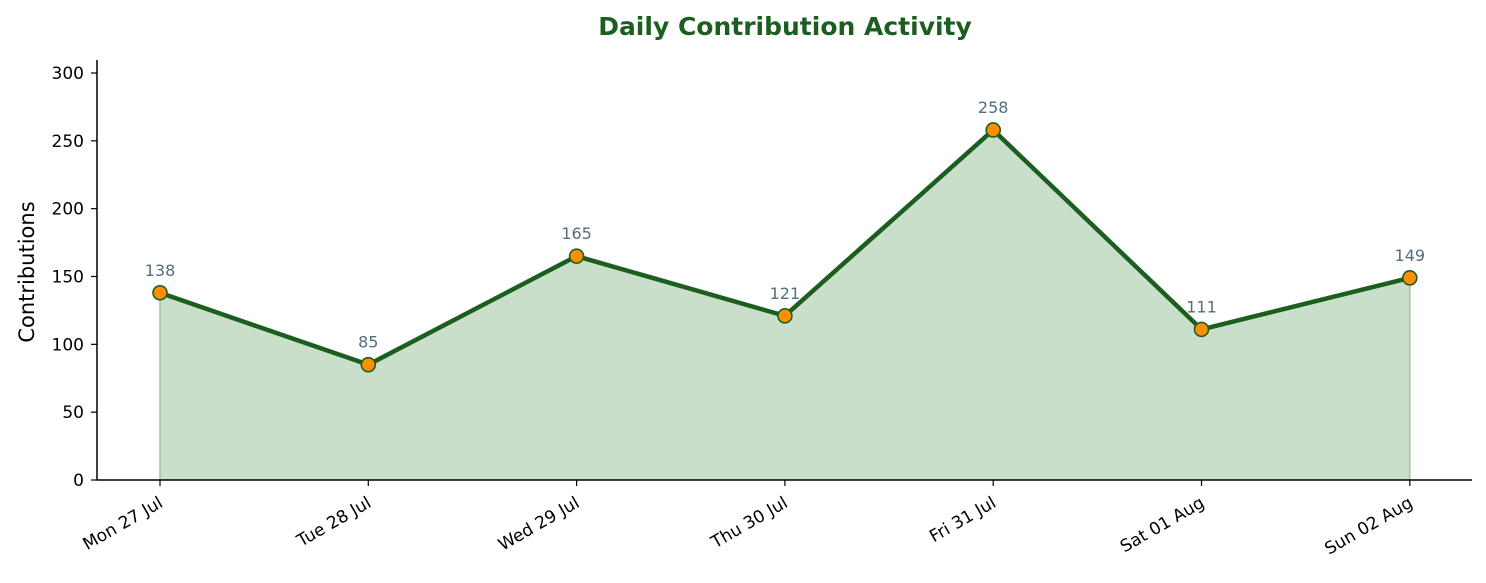  I want to click on y-tick-label: 200, so click(68, 210).